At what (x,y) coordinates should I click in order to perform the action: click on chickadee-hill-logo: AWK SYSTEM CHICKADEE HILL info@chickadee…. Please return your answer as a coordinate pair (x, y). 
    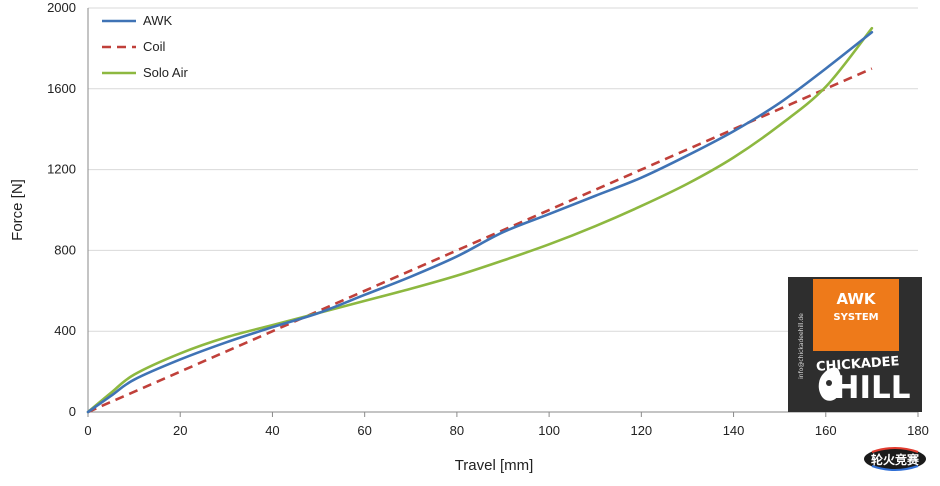
    Looking at the image, I should click on (855, 344).